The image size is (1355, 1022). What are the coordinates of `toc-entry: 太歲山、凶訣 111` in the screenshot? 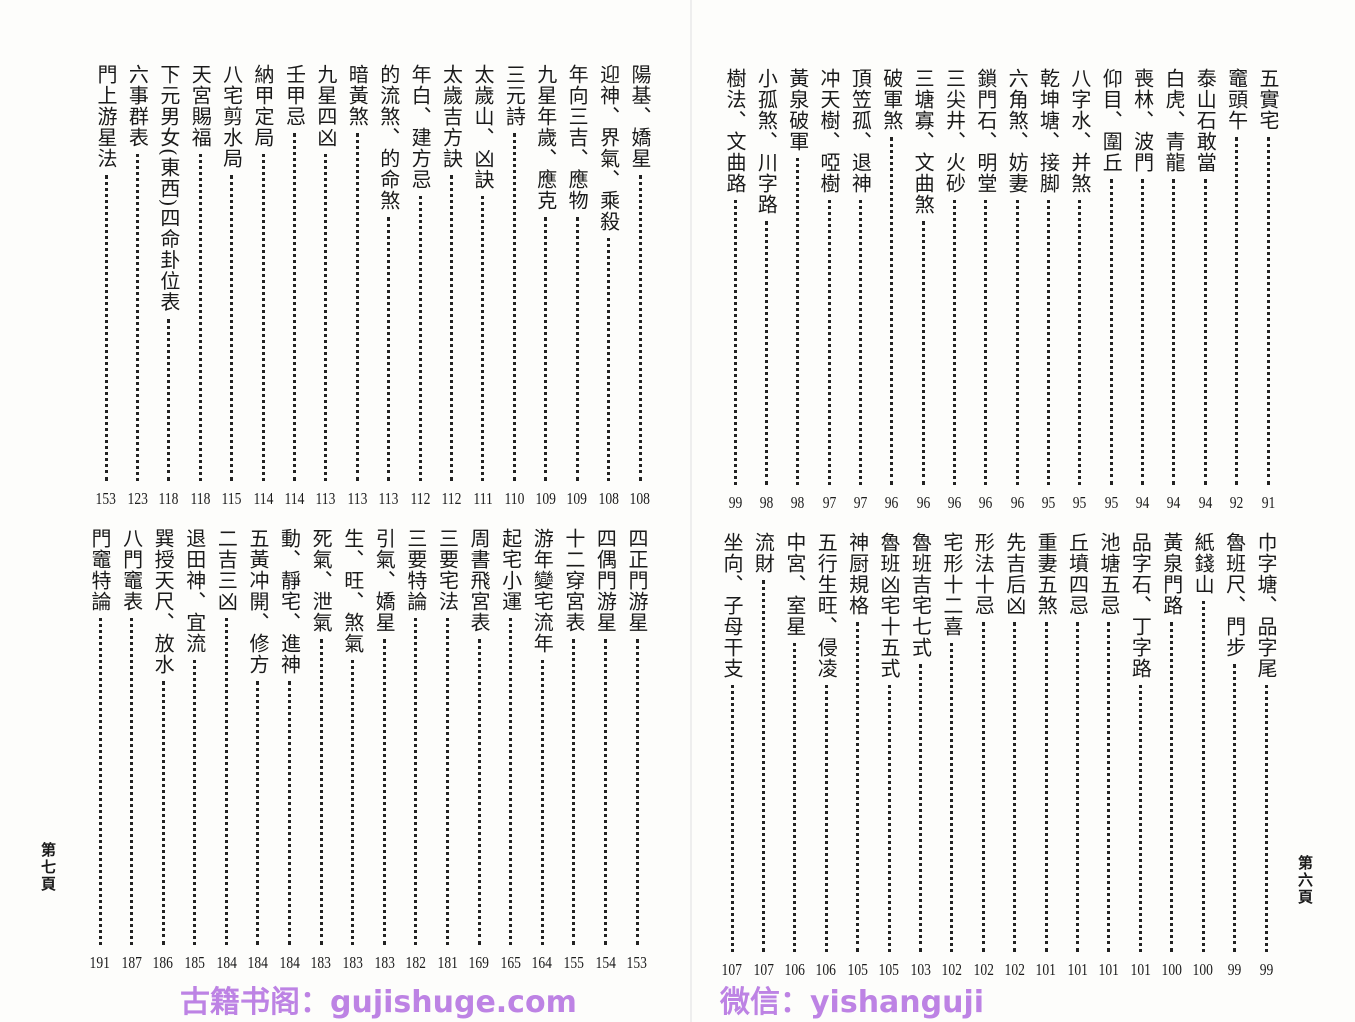 It's located at (483, 286).